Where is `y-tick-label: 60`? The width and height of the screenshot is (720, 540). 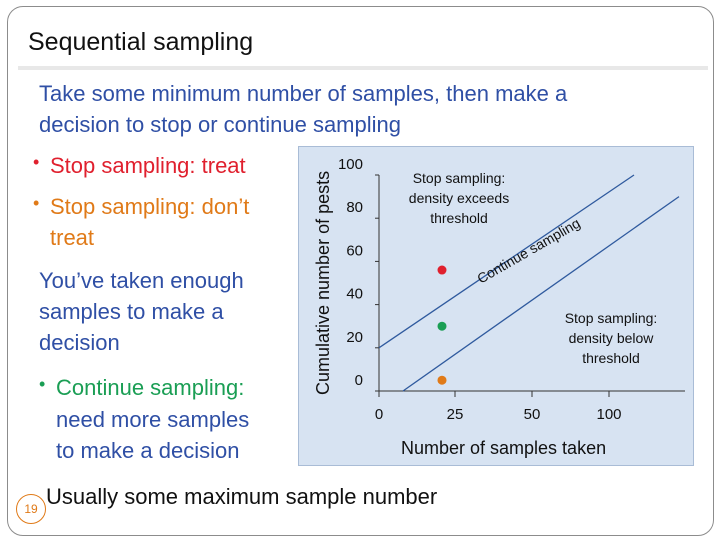
y-tick-label: 60 is located at coordinates (354, 250).